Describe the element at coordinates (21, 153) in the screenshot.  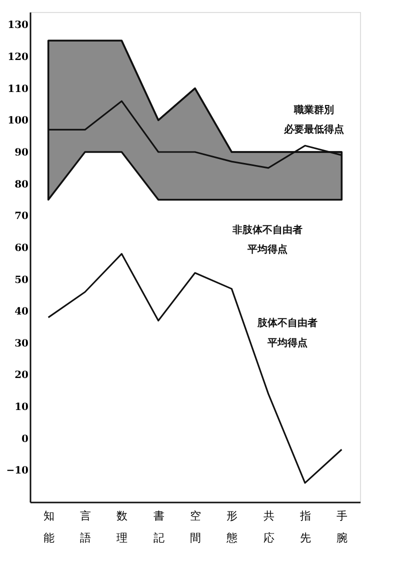
I see `y-tick-label: 90` at that location.